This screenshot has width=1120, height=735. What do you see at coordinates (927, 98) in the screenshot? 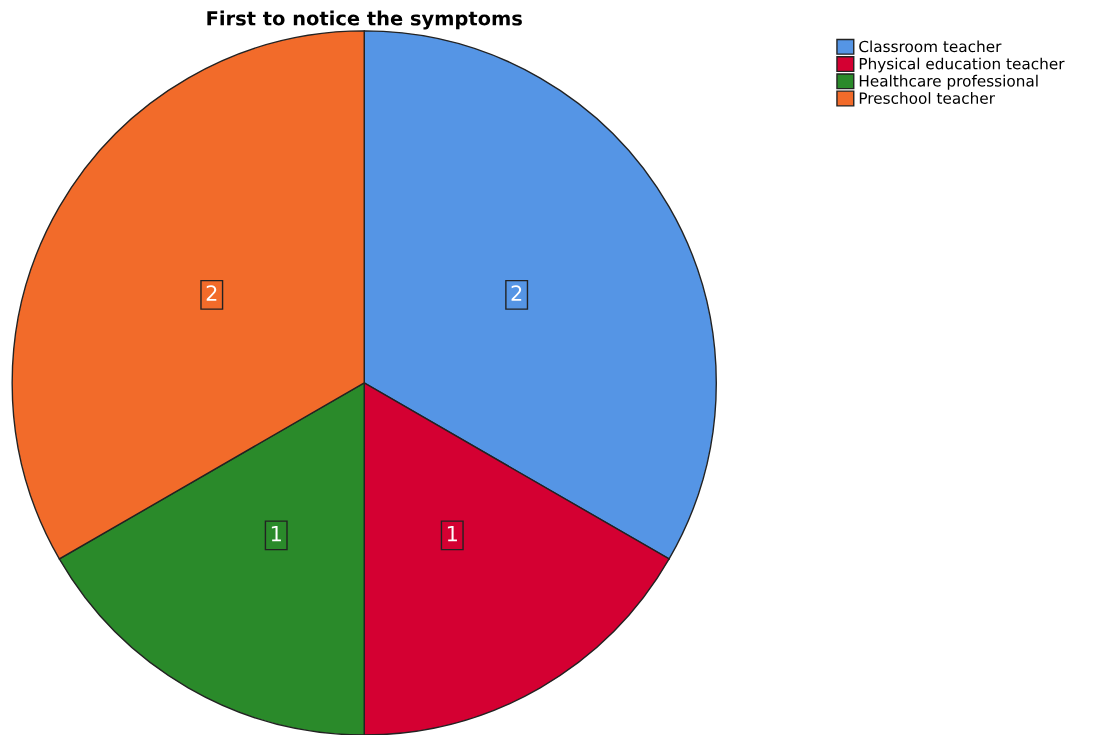
I see `legend-label: Preschool teacher` at bounding box center [927, 98].